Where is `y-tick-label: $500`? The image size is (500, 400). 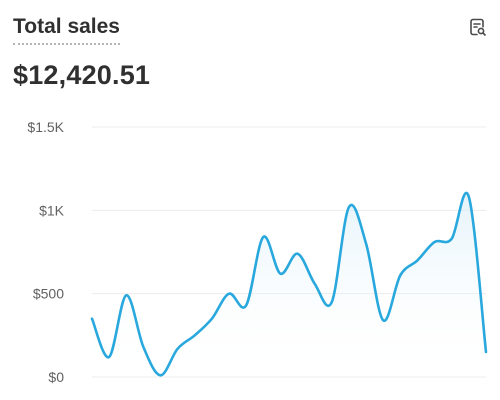
y-tick-label: $500 is located at coordinates (48, 294).